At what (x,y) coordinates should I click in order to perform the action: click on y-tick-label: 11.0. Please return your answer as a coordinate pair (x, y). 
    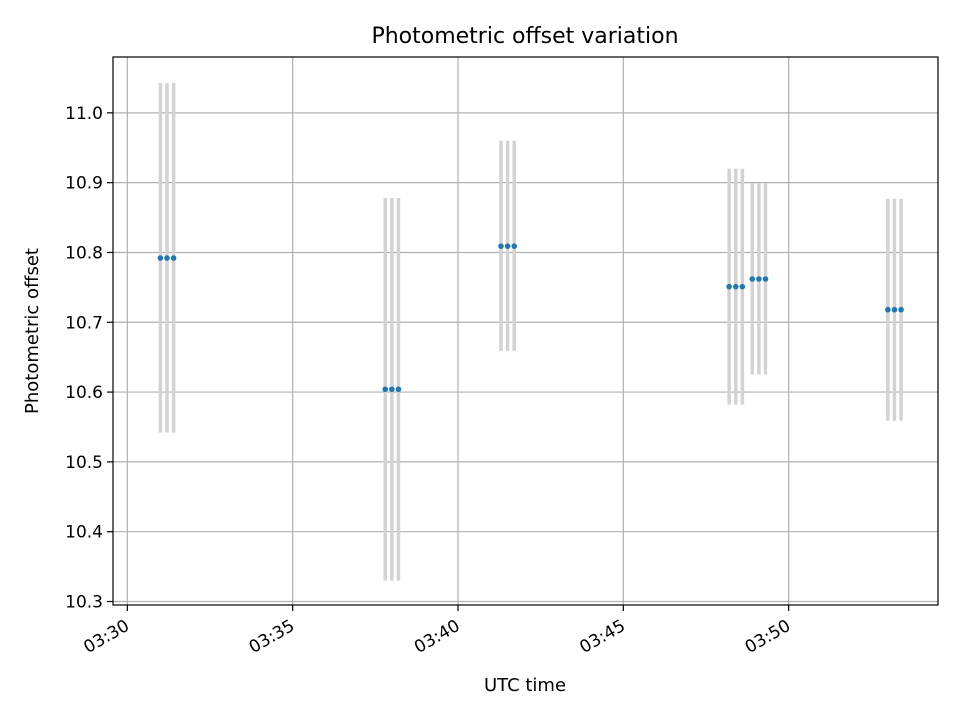
    Looking at the image, I should click on (84, 114).